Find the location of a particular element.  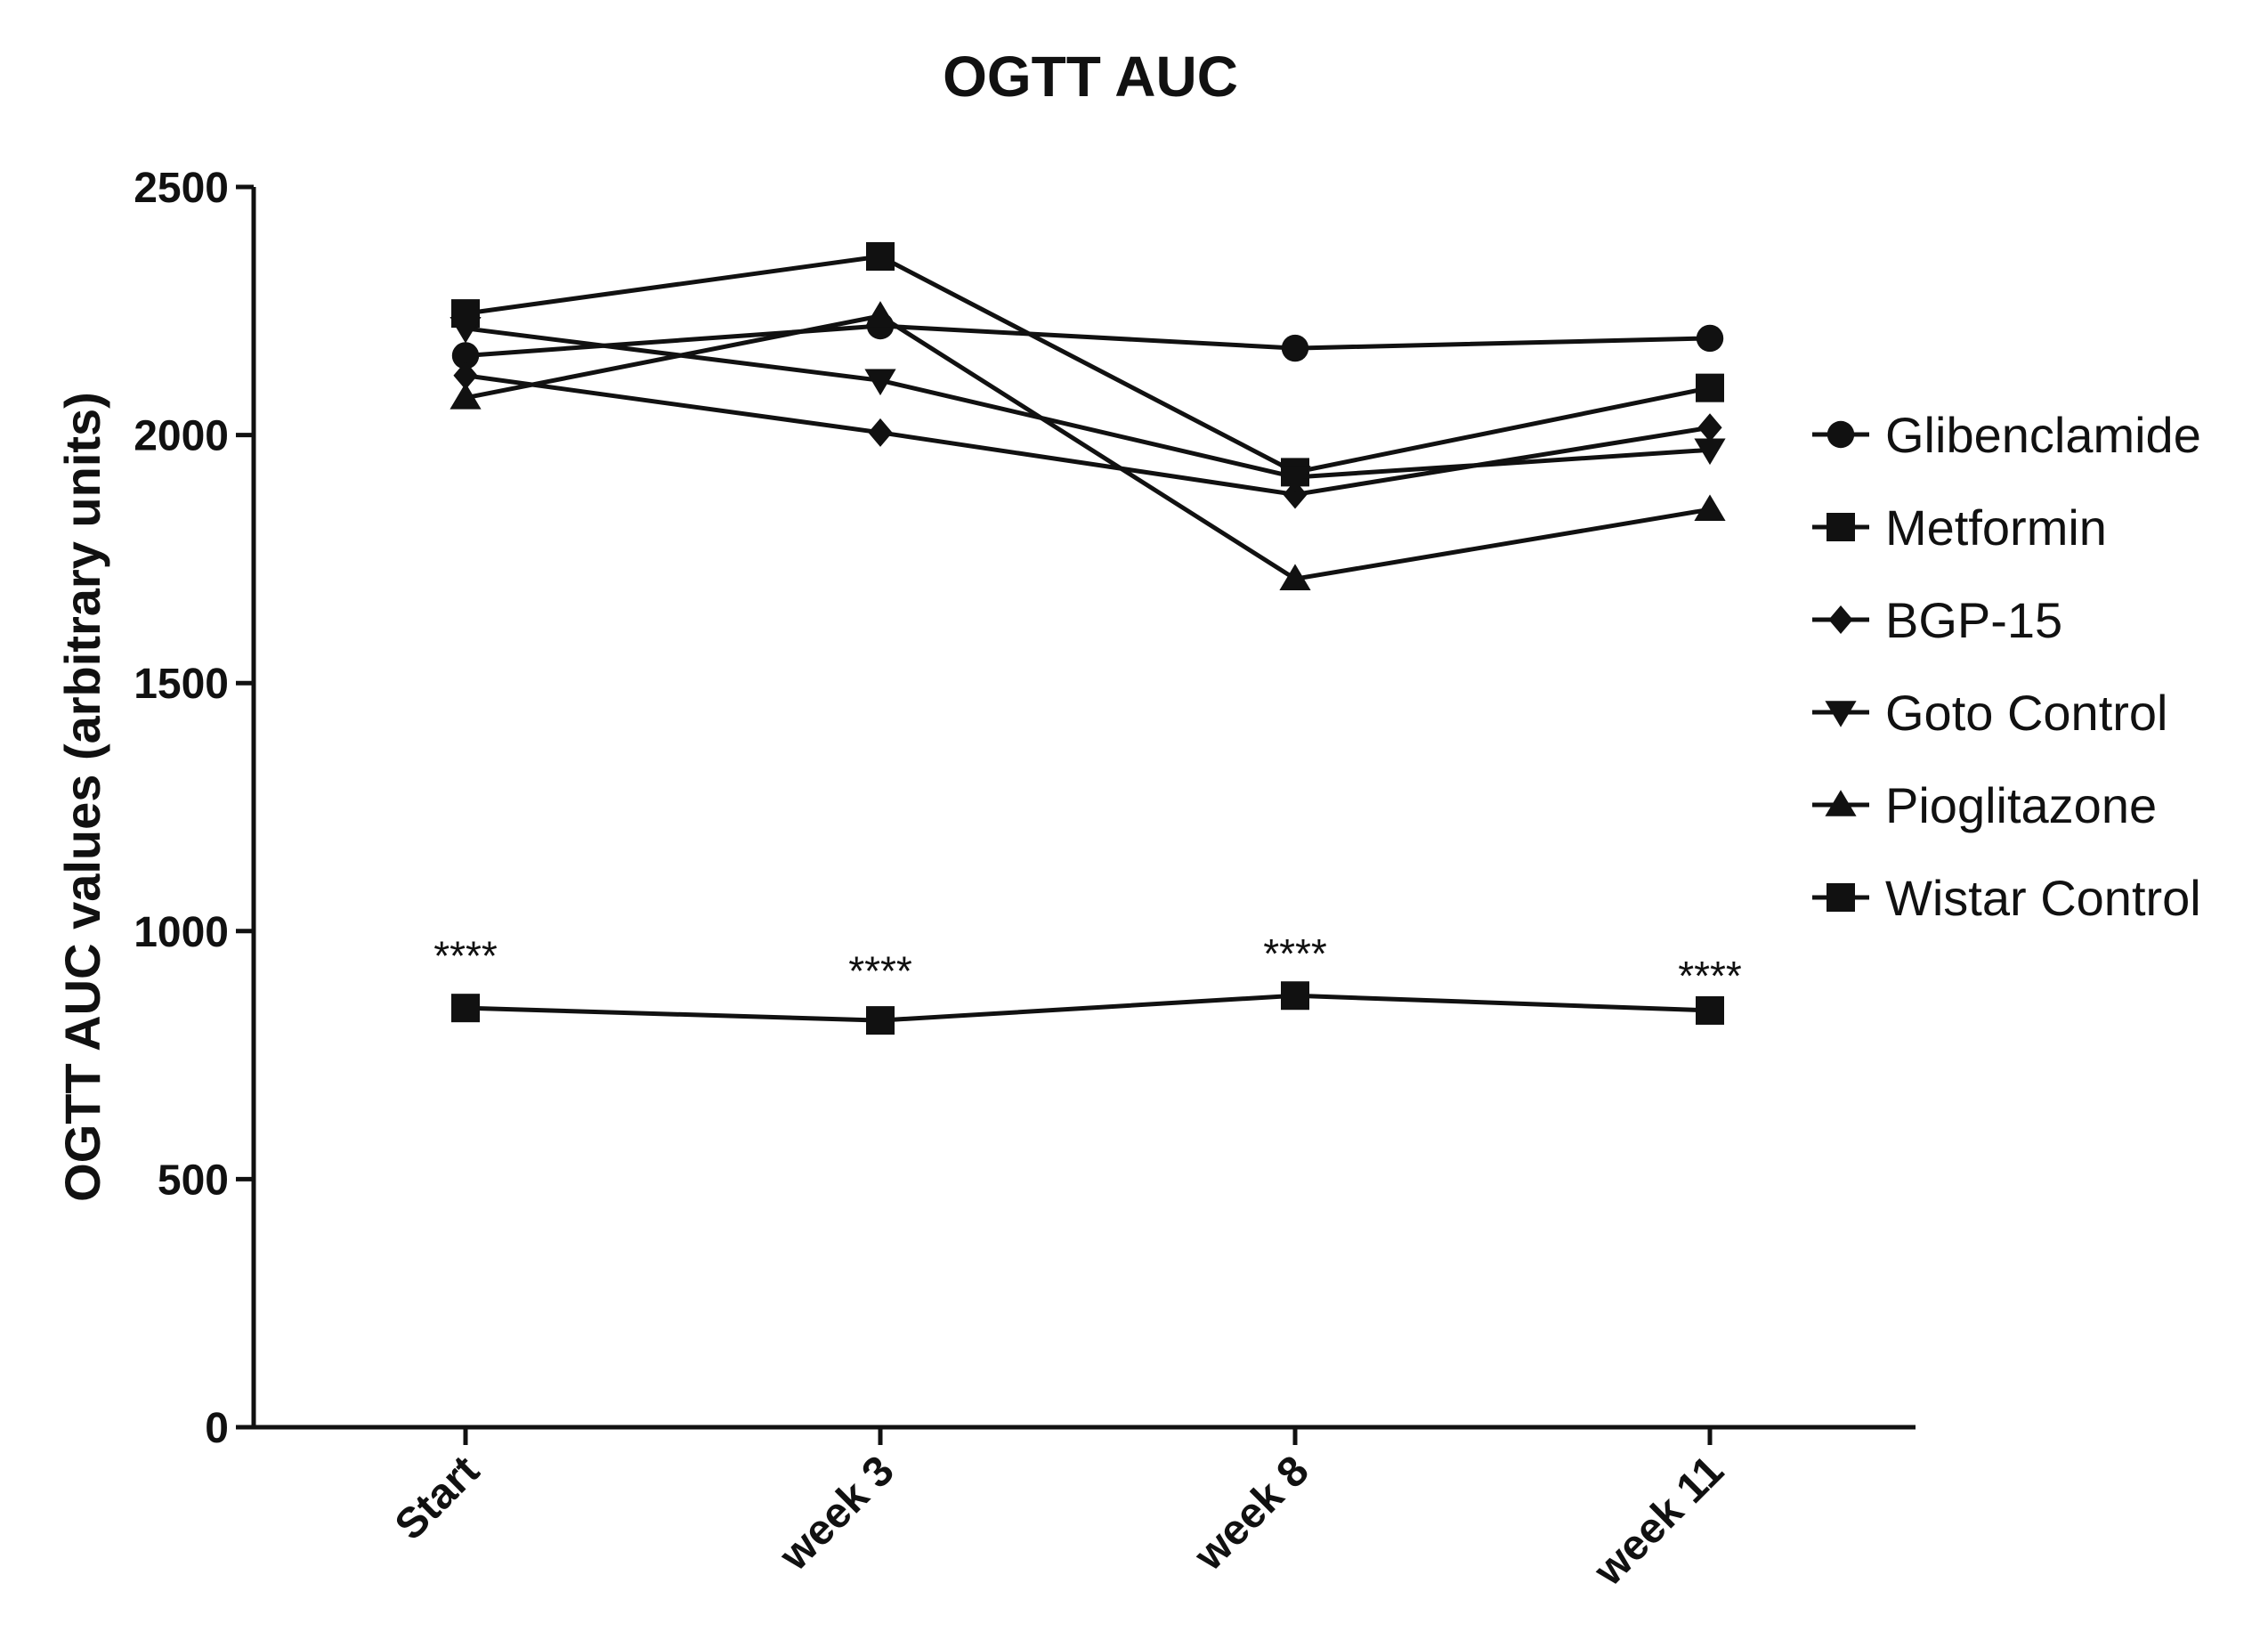

significance-annotation-start: **** is located at coordinates (465, 956).